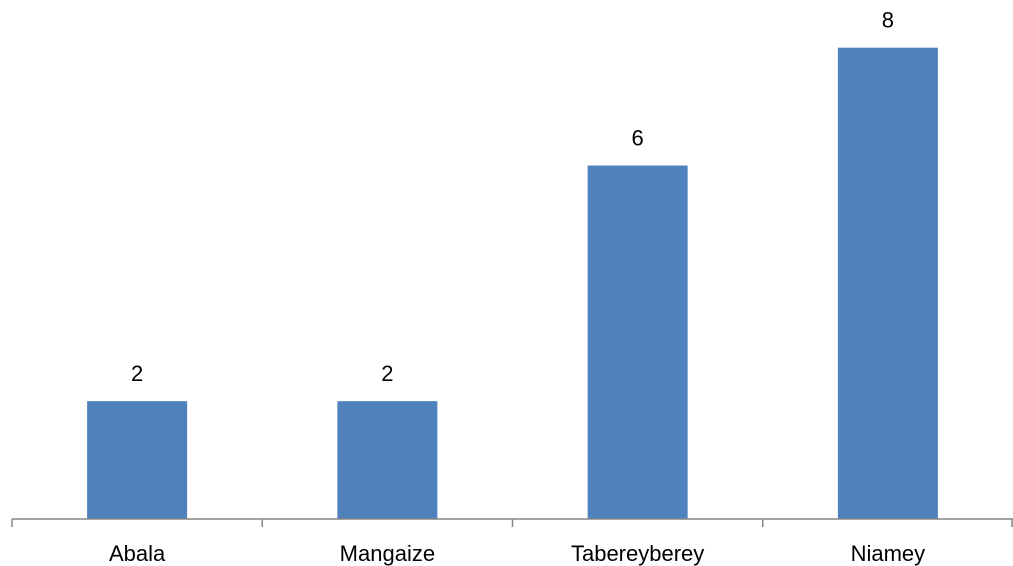 Image resolution: width=1013 pixels, height=566 pixels. What do you see at coordinates (512, 522) in the screenshot?
I see `x-axis` at bounding box center [512, 522].